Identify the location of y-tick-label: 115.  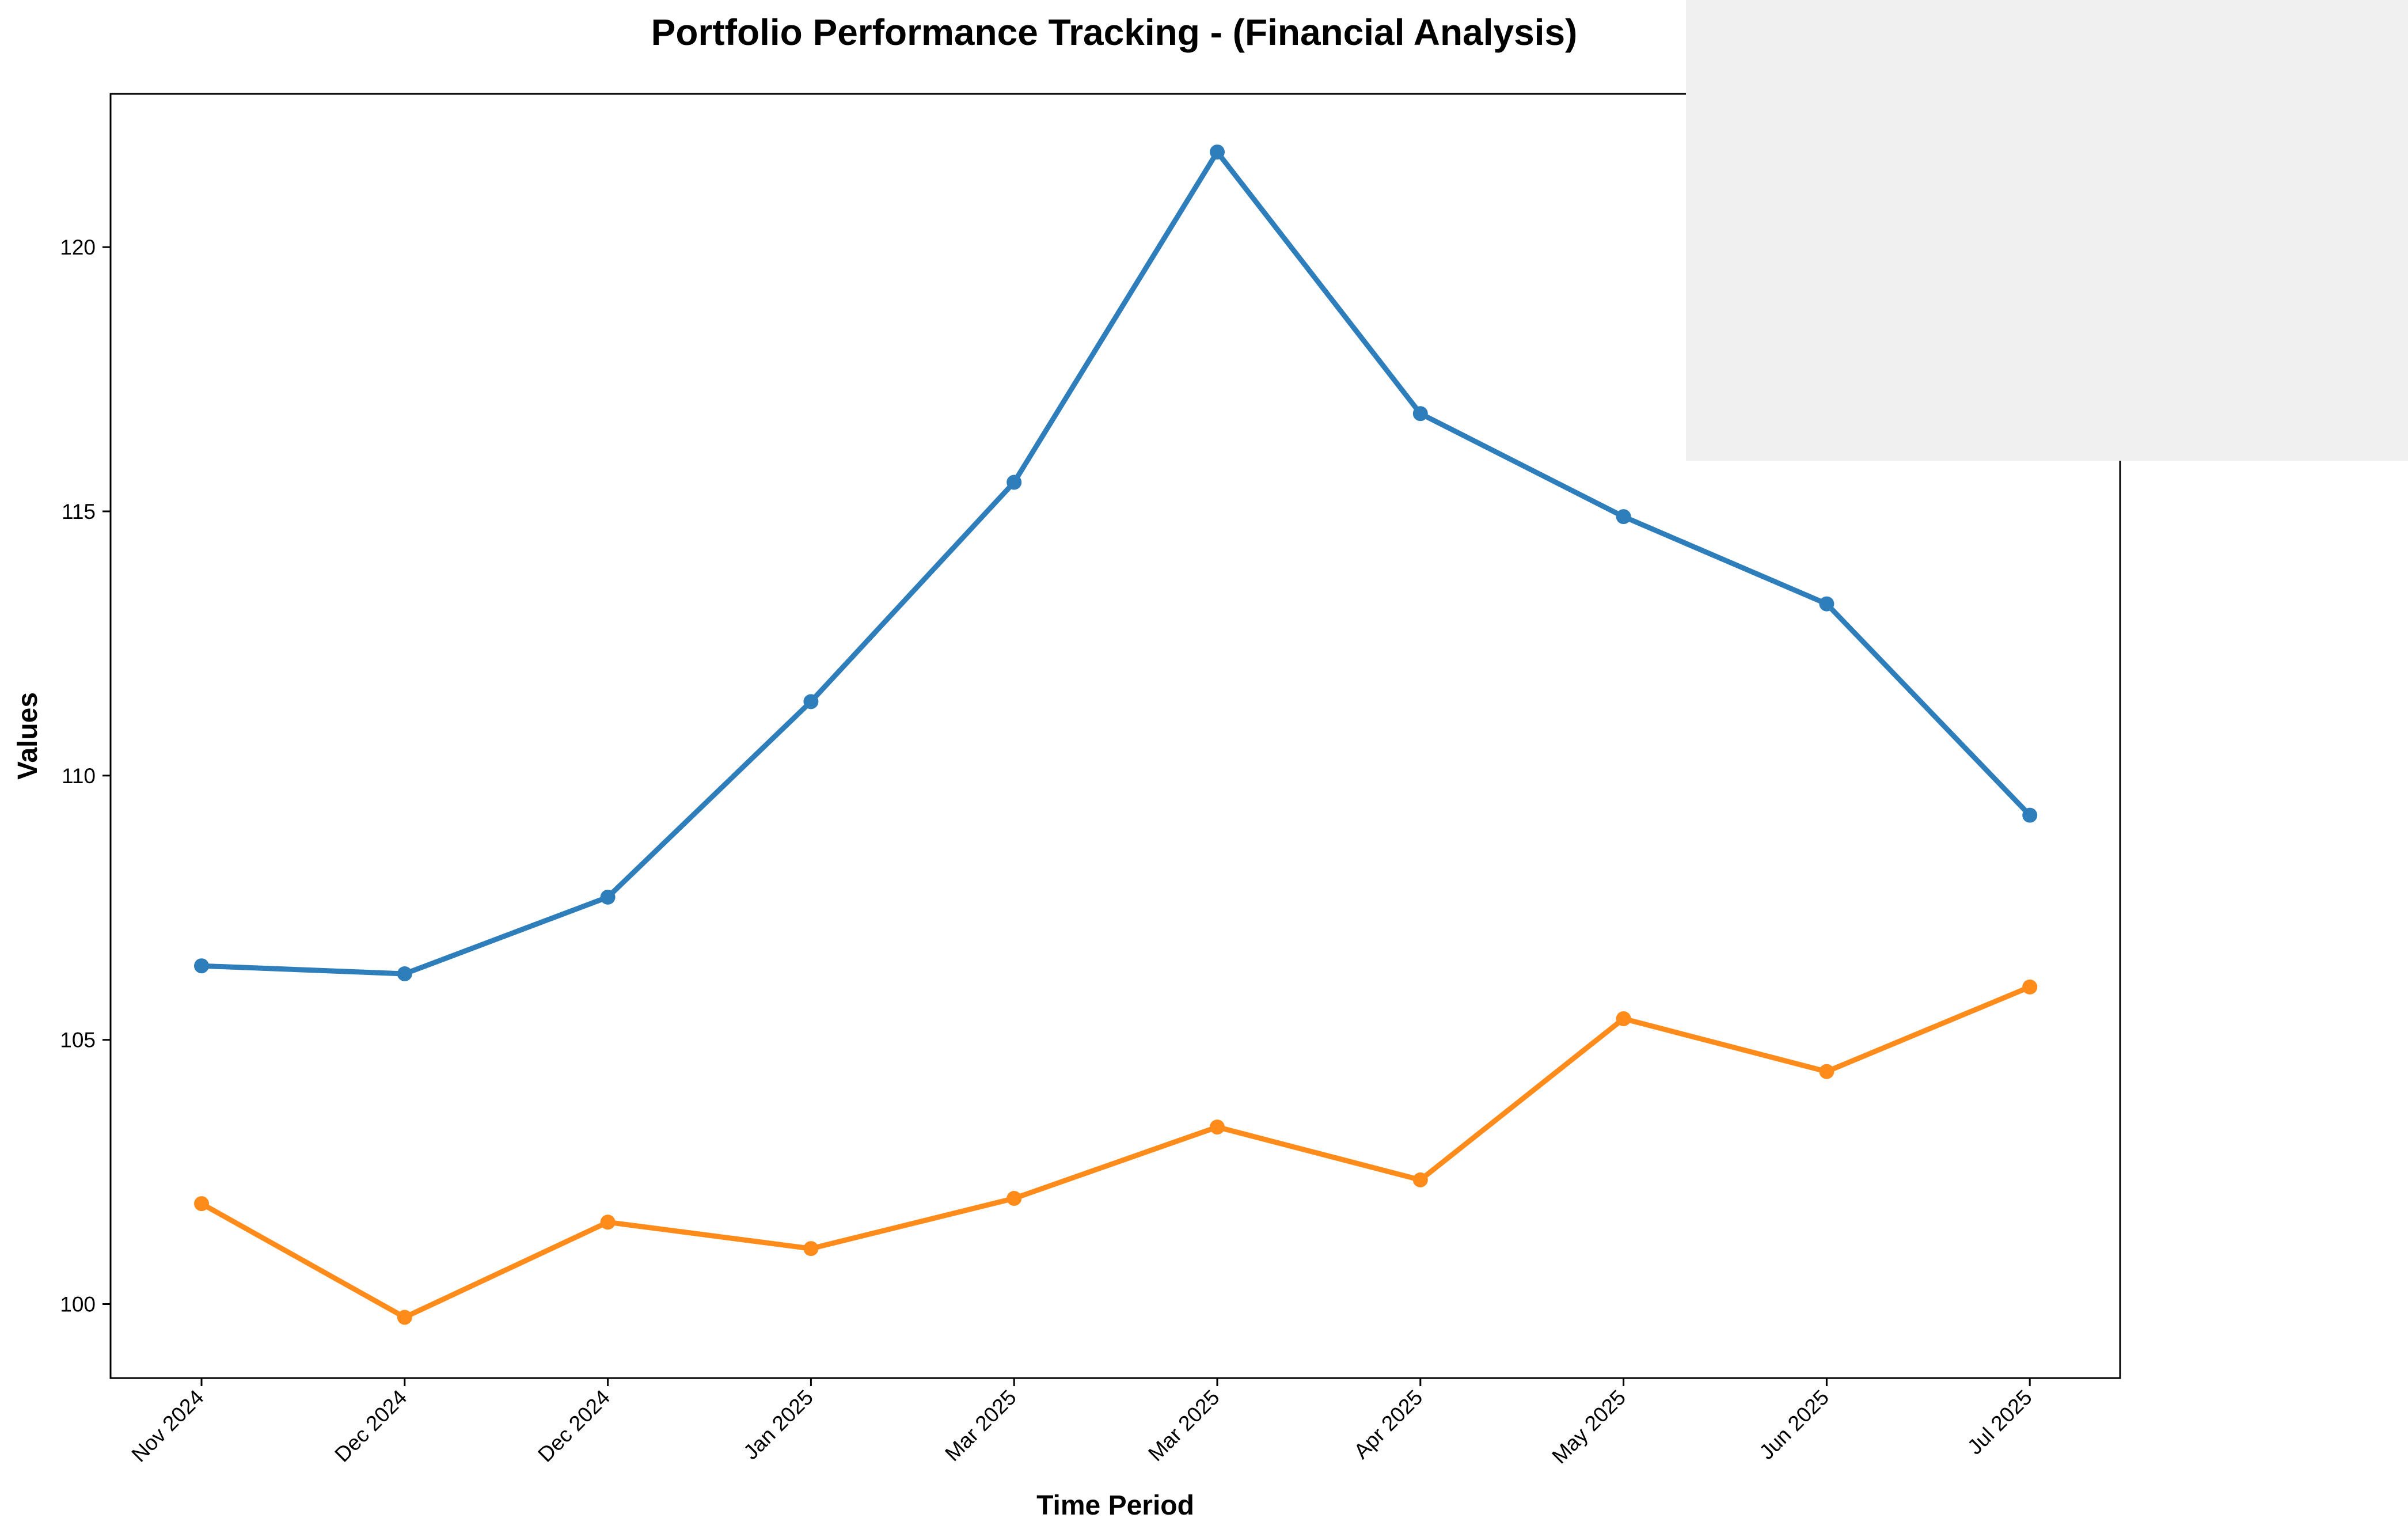
(79, 511).